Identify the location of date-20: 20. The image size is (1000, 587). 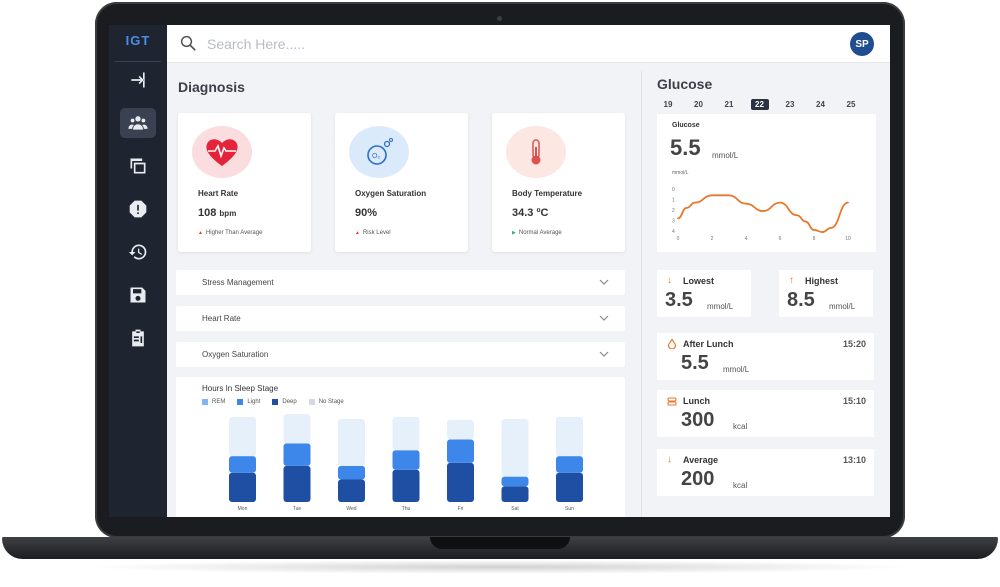
(698, 104).